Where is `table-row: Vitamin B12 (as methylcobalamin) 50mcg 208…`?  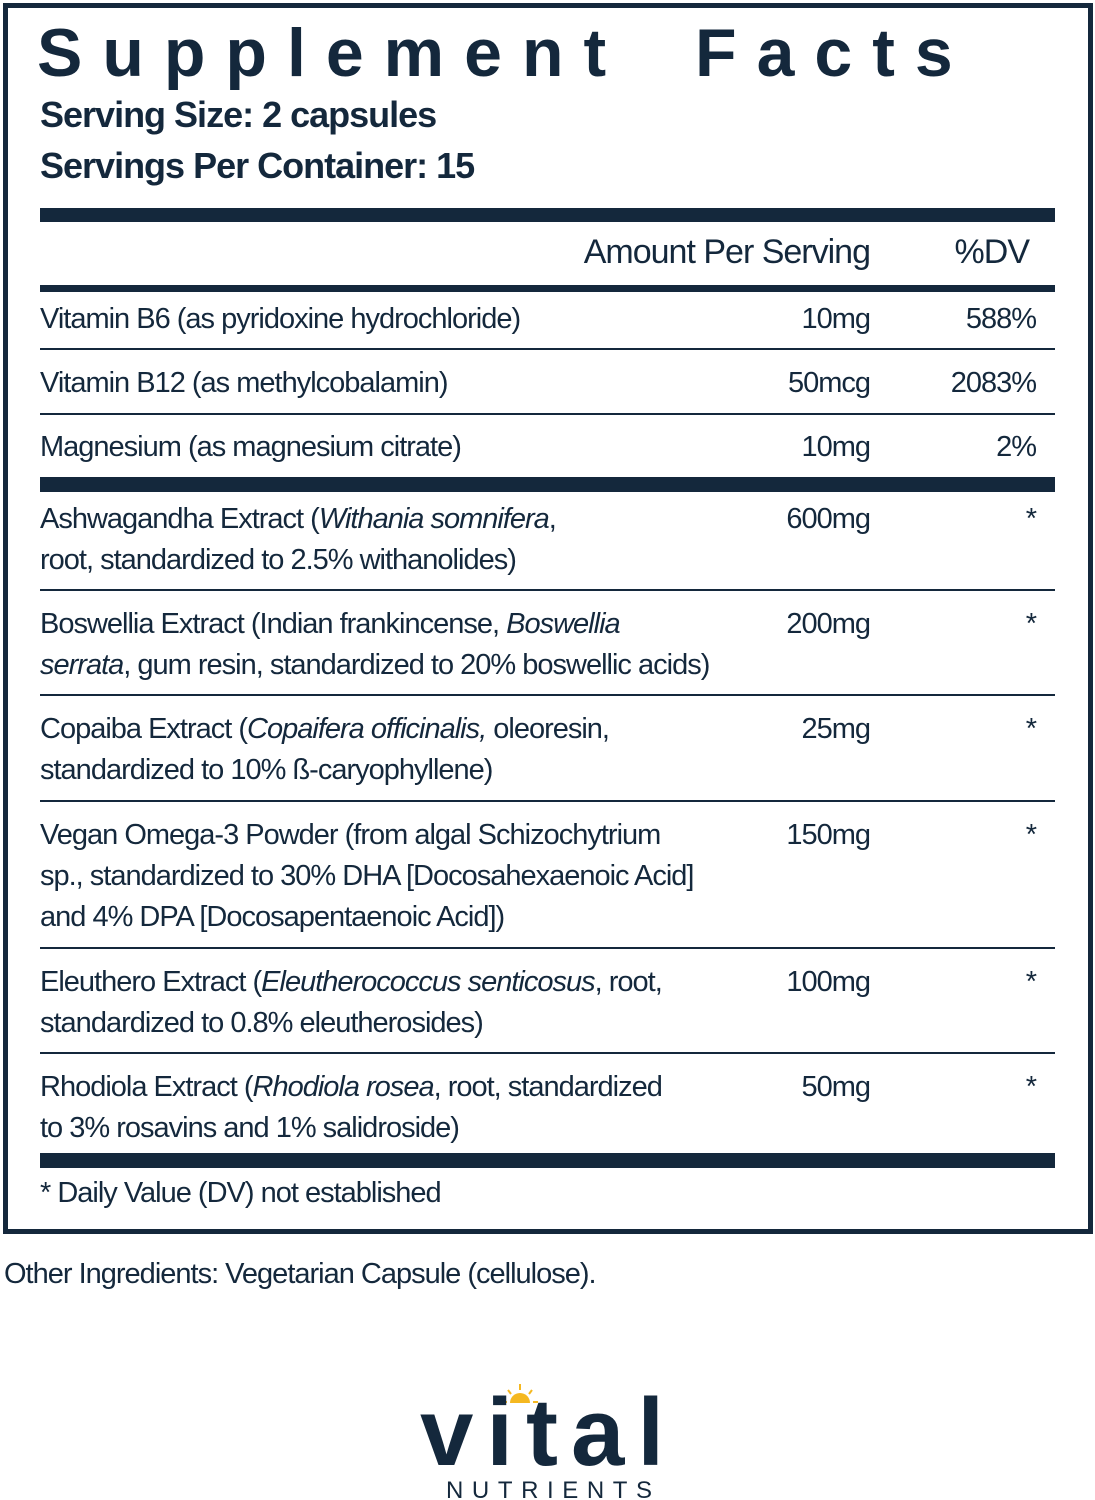 table-row: Vitamin B12 (as methylcobalamin) 50mcg 208… is located at coordinates (547, 388).